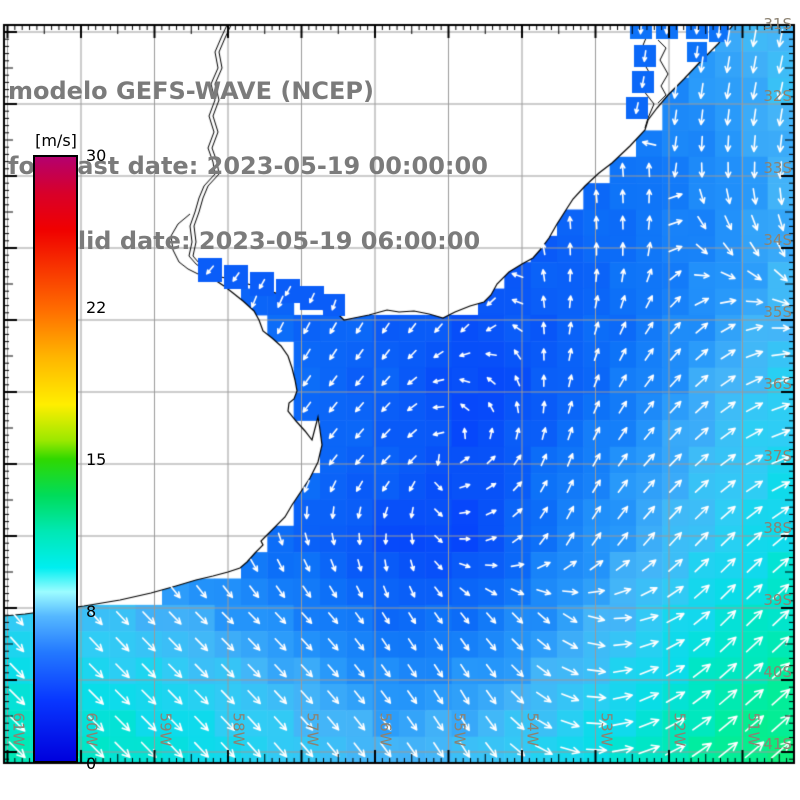 The width and height of the screenshot is (800, 800). What do you see at coordinates (238, 729) in the screenshot?
I see `lon-label: 58W` at bounding box center [238, 729].